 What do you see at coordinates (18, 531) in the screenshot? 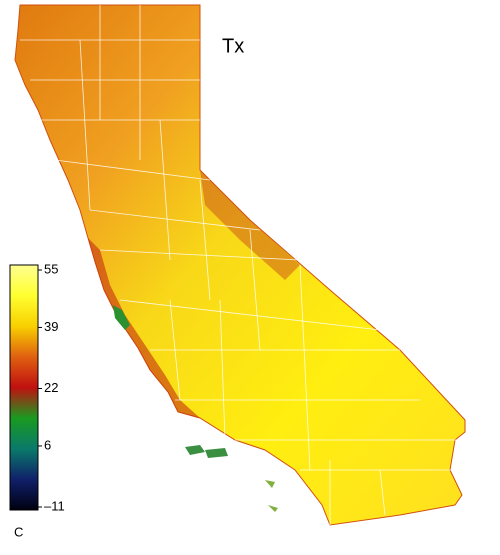
I see `colorbar-unit: C` at bounding box center [18, 531].